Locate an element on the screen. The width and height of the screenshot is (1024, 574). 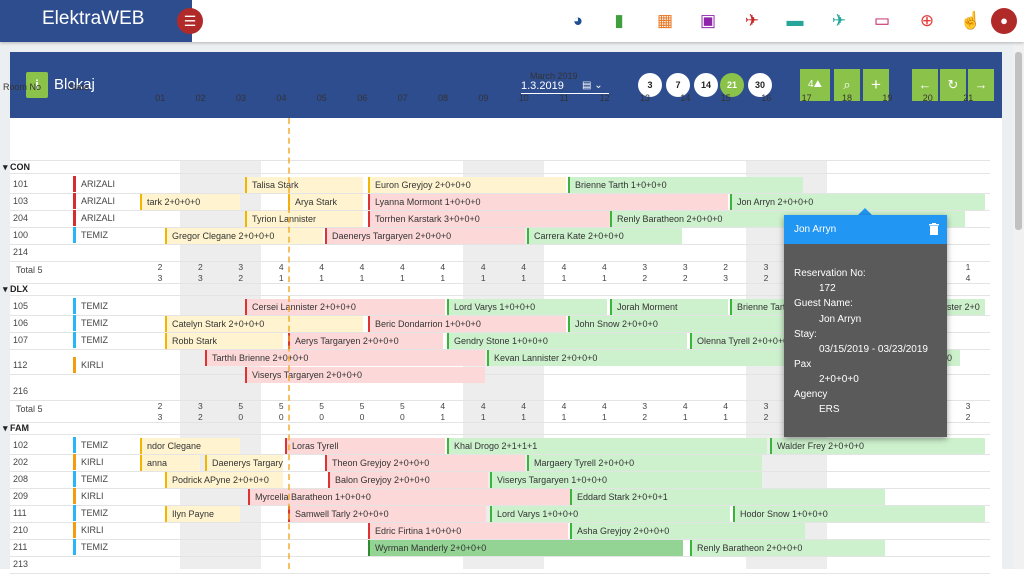
booking-bar: Jorah Morment is located at coordinates (669, 307).